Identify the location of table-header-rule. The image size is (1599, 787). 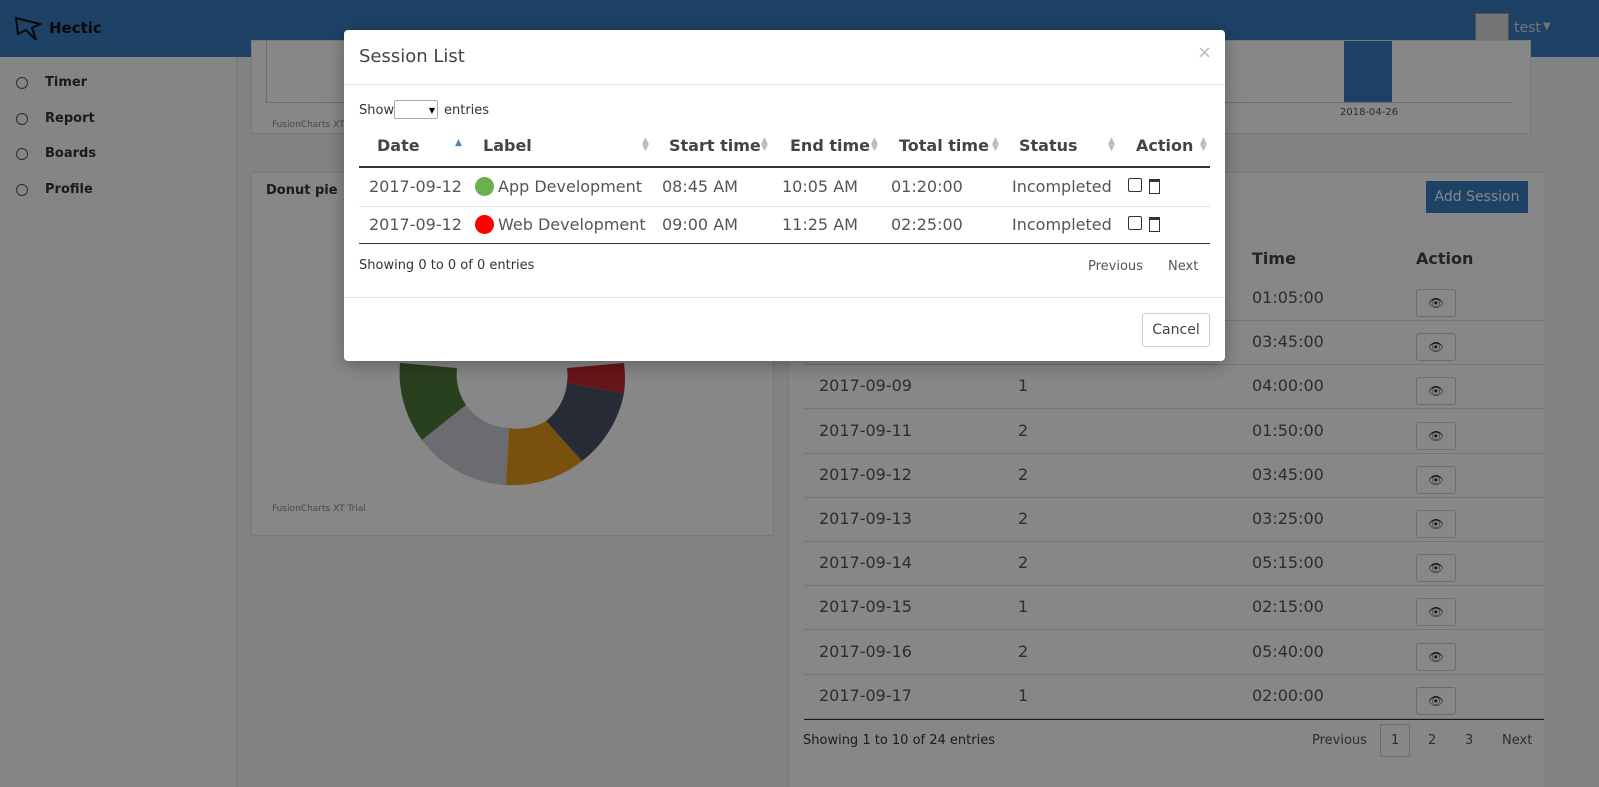
(784, 167).